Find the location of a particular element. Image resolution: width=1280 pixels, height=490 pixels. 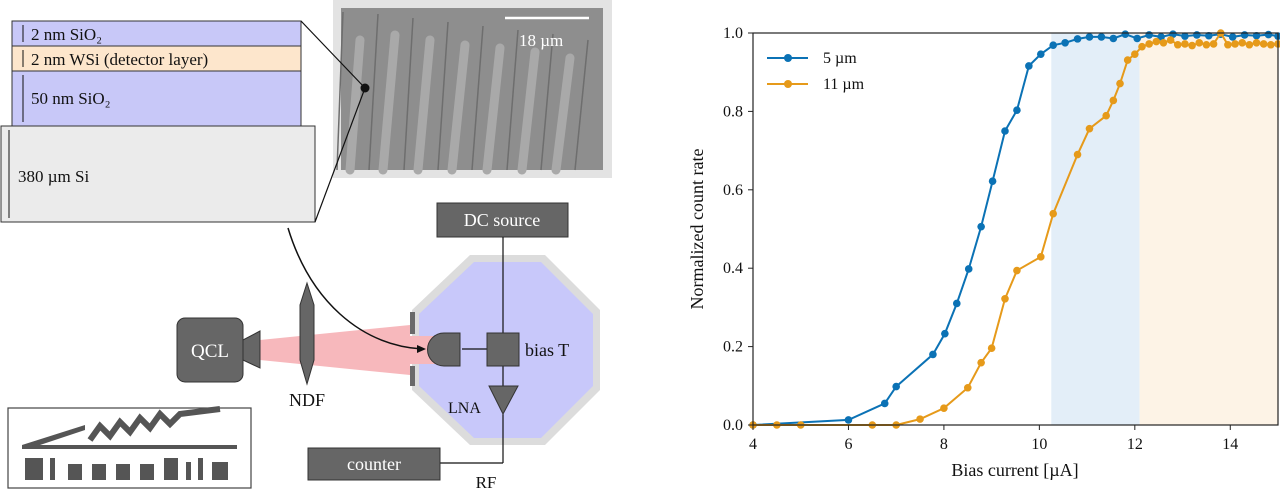

qcl-nozzle is located at coordinates (251, 349).